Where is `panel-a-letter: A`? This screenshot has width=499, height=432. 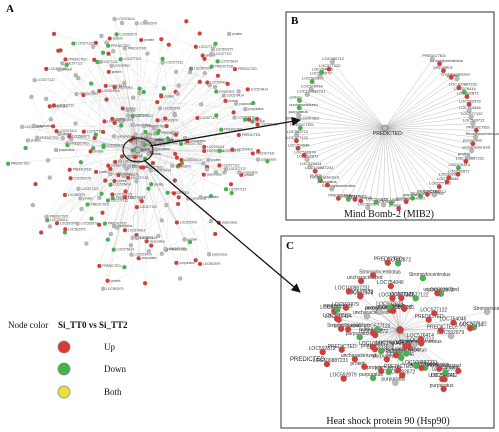
panel-a-letter: A is located at coordinates (10, 9).